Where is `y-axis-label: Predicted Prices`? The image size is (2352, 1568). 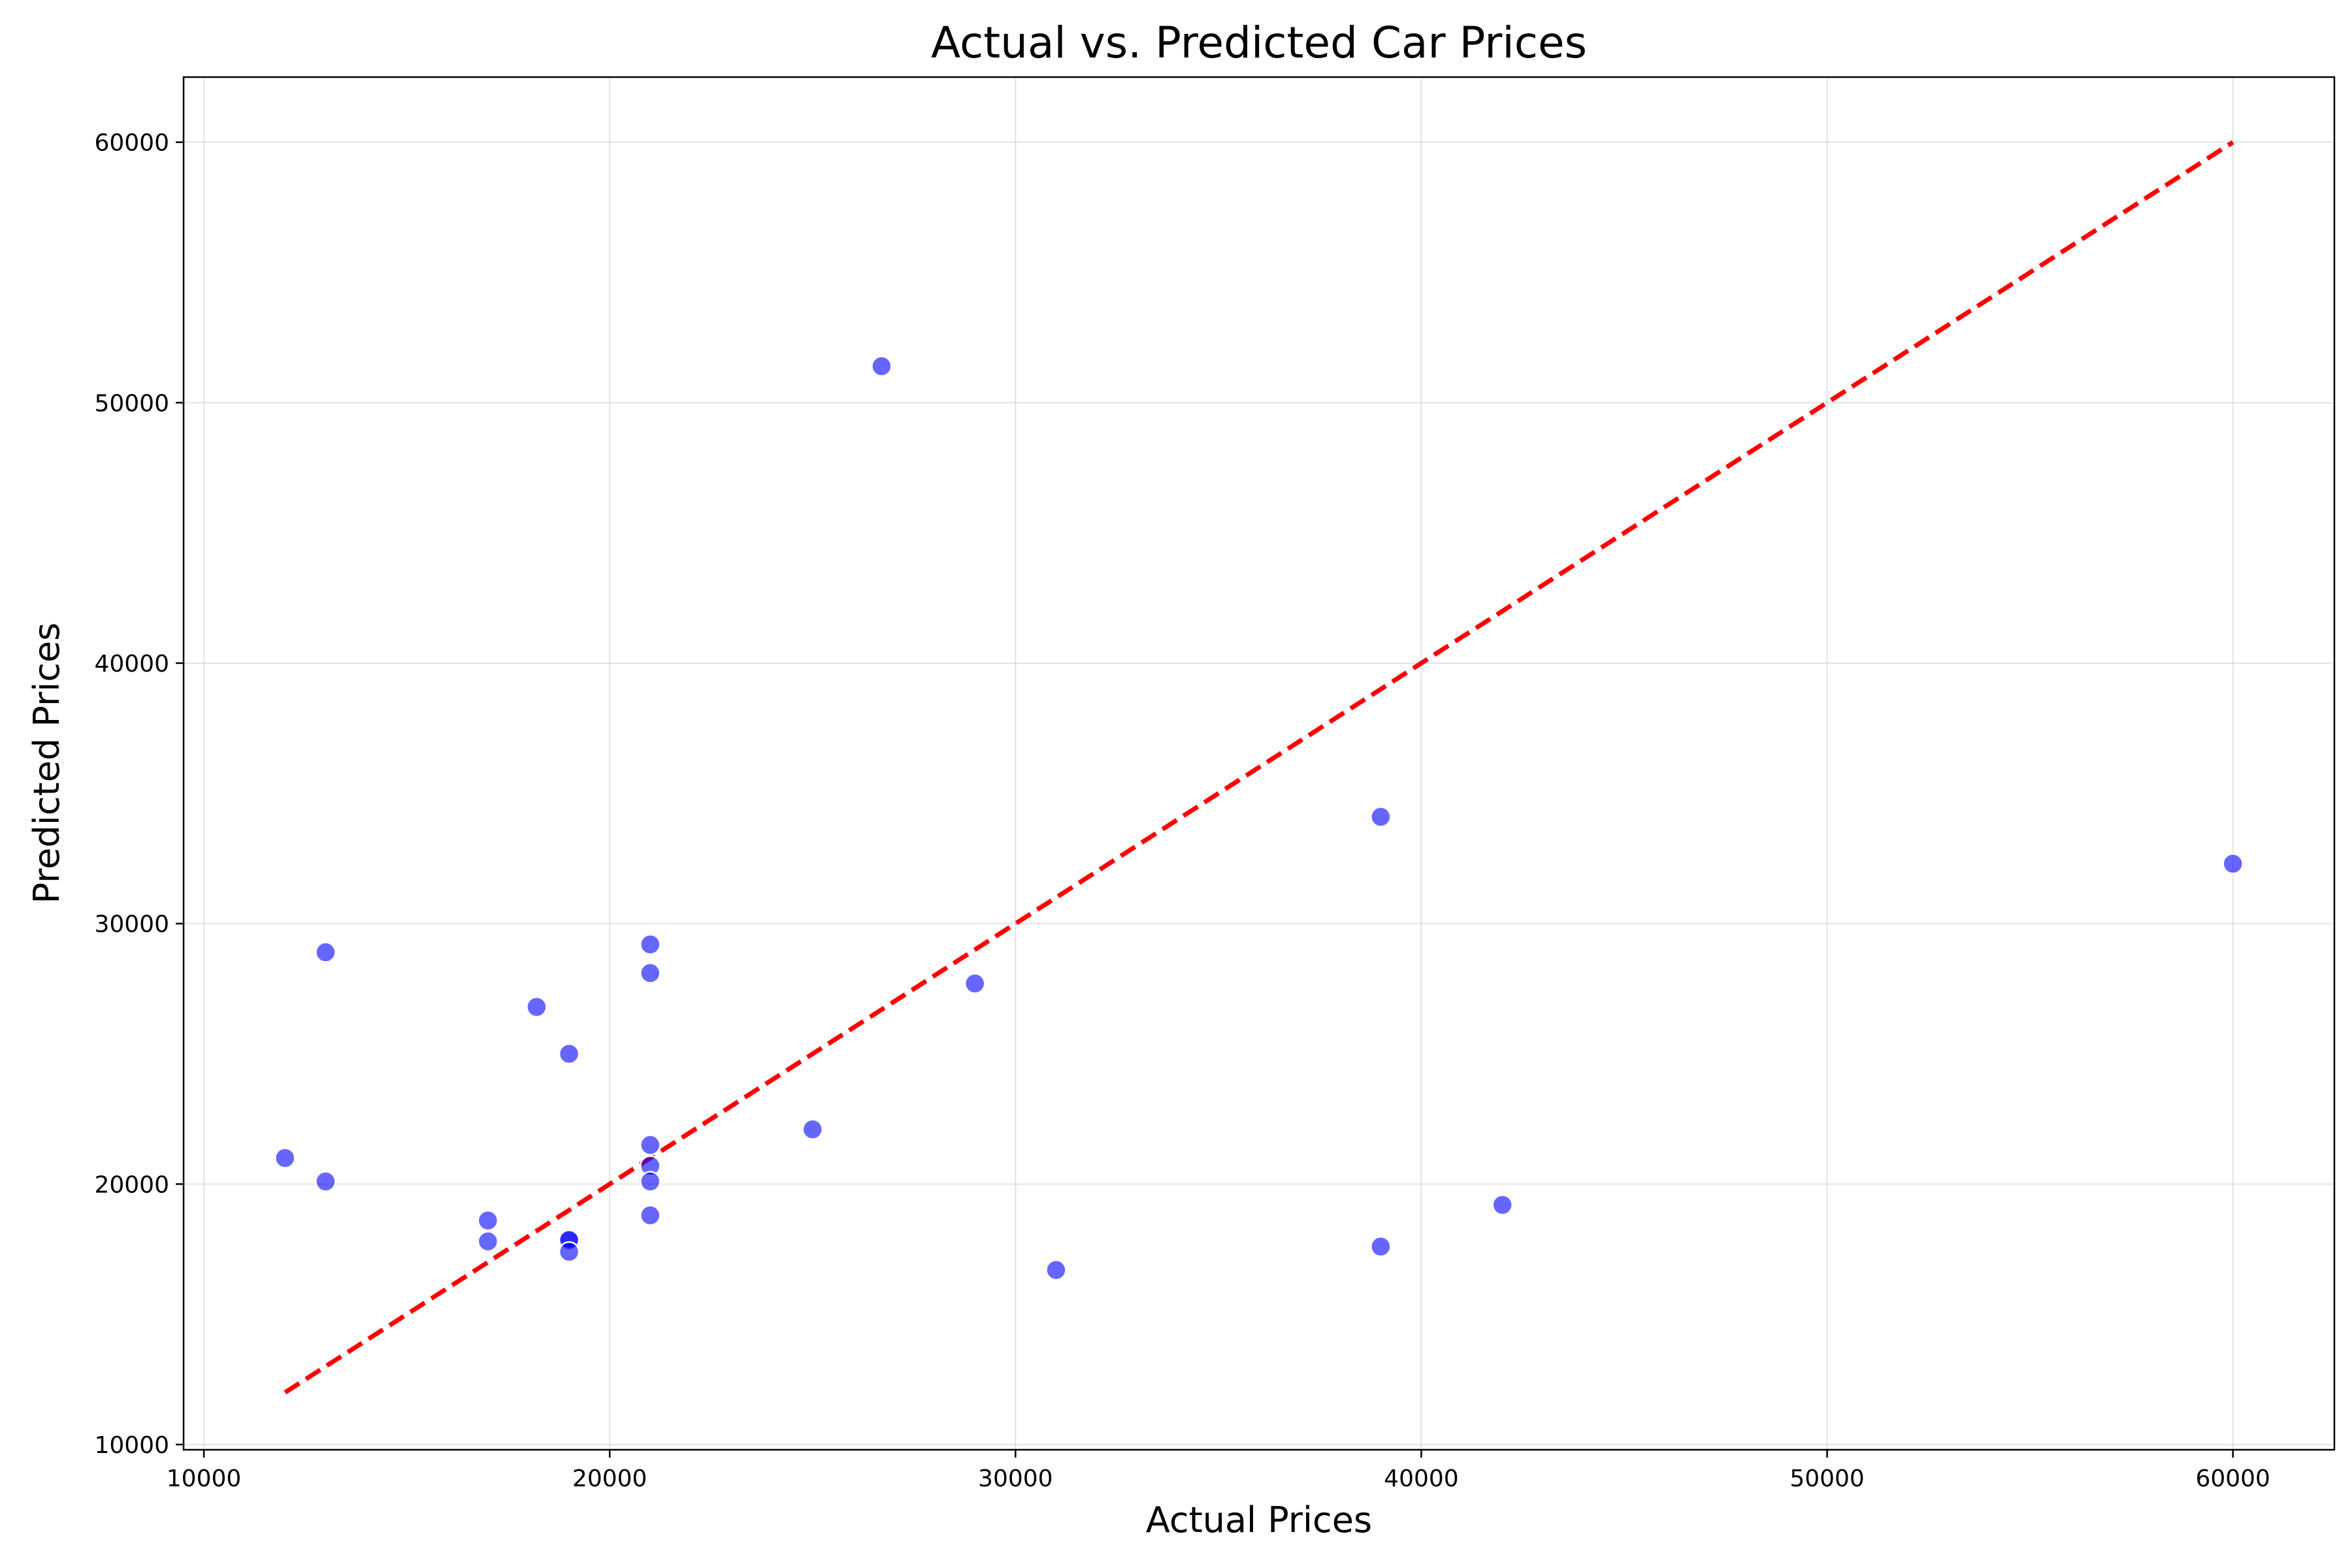 y-axis-label: Predicted Prices is located at coordinates (46, 763).